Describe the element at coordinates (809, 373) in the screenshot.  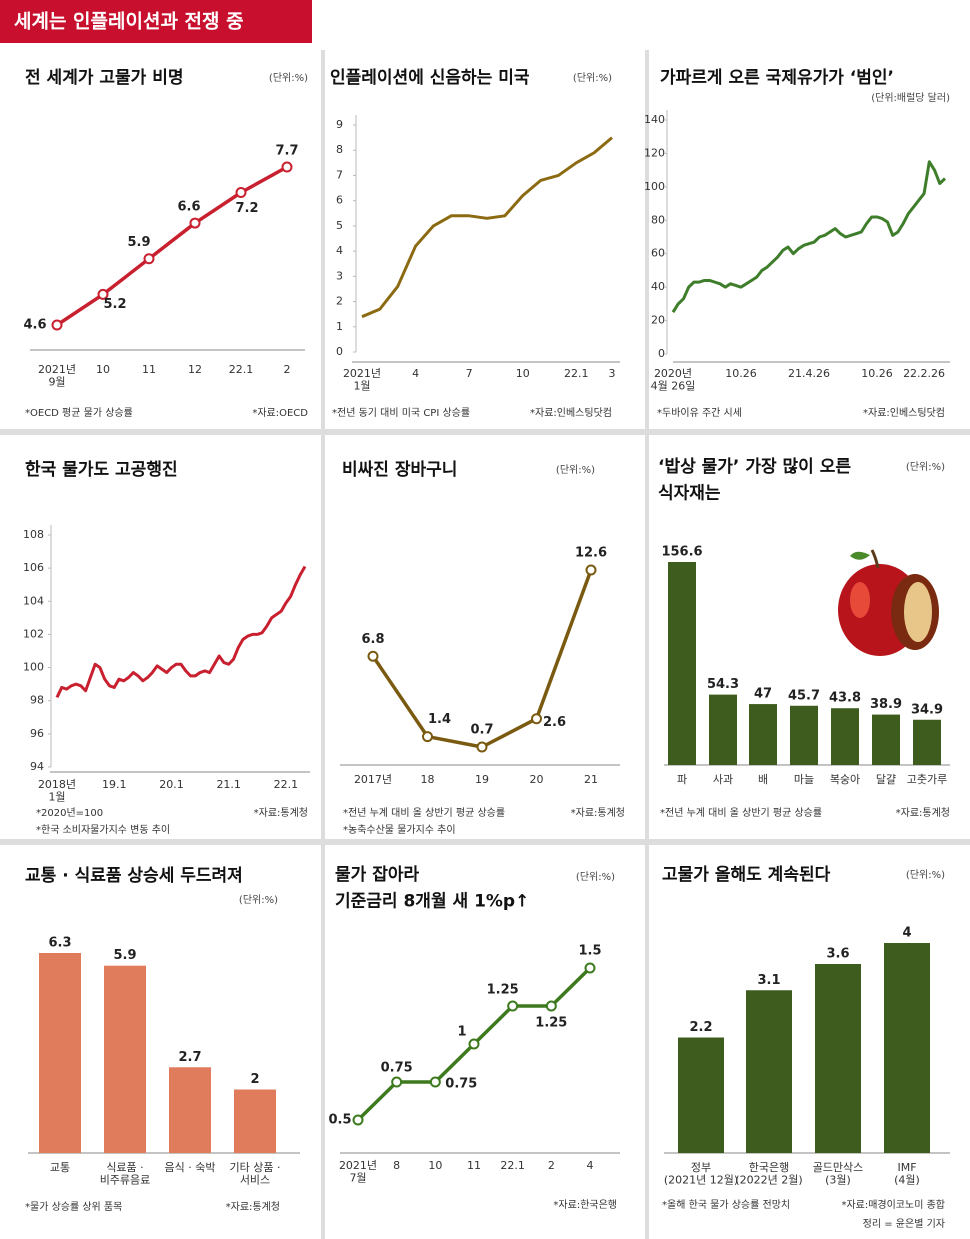
I see `x-tick-label: 21.4.26` at that location.